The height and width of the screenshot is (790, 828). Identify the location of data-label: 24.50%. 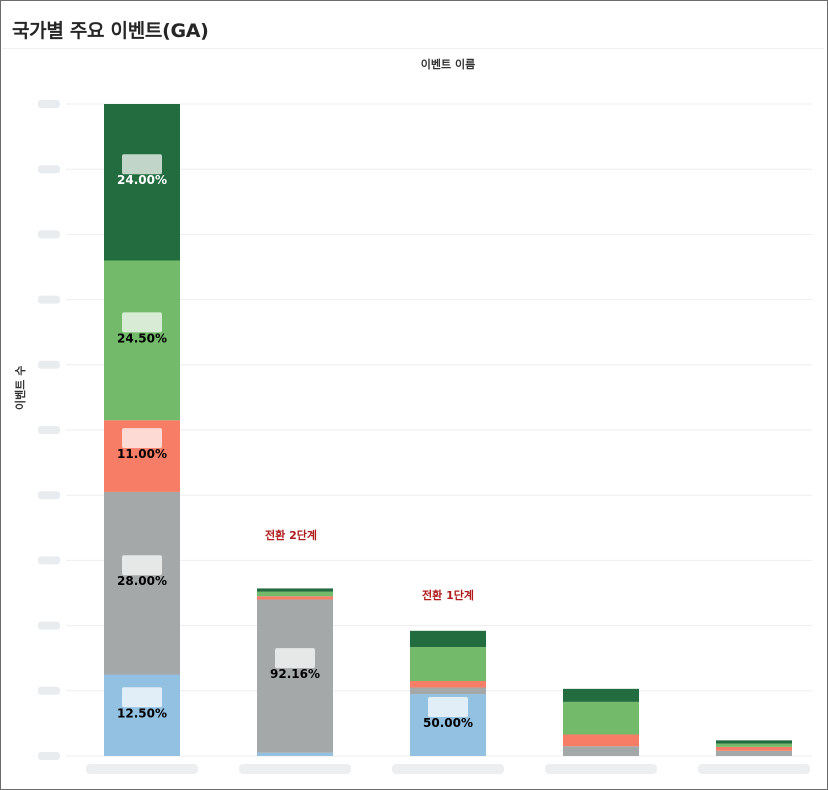
(142, 338).